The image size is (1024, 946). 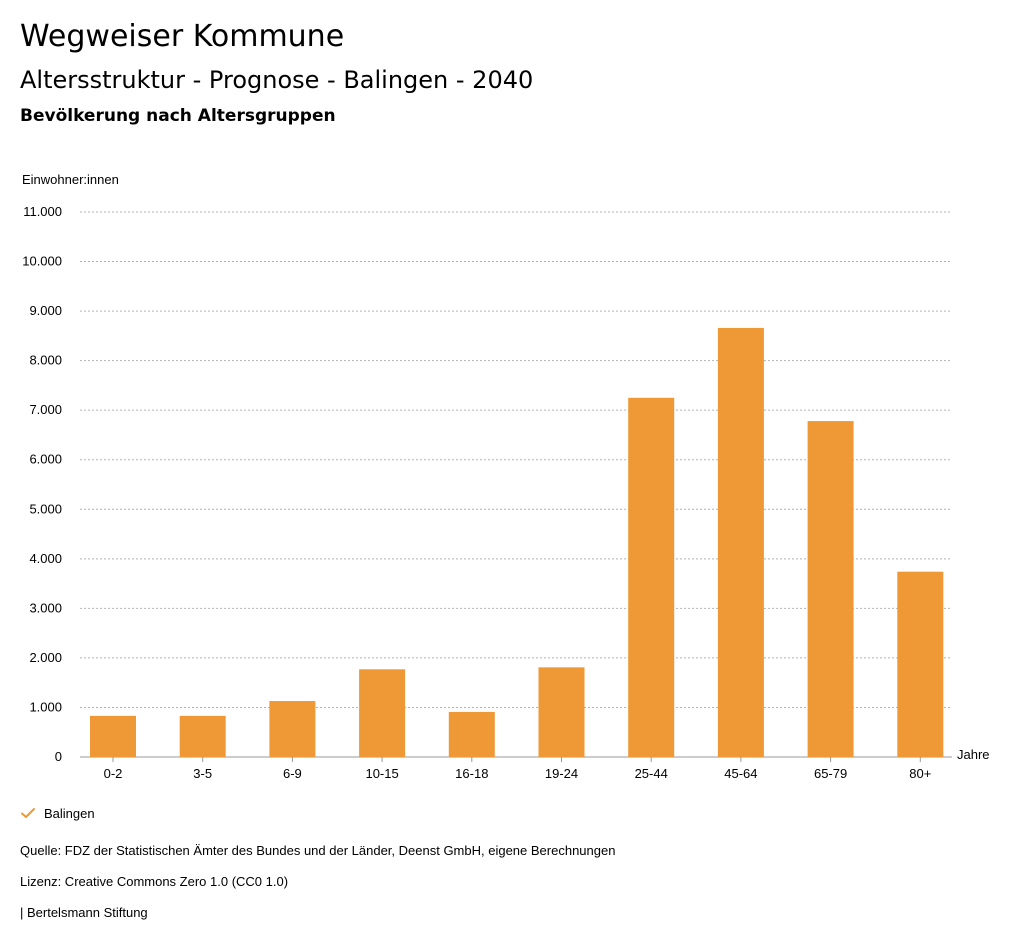 What do you see at coordinates (113, 773) in the screenshot?
I see `x-tick-label: 0-2` at bounding box center [113, 773].